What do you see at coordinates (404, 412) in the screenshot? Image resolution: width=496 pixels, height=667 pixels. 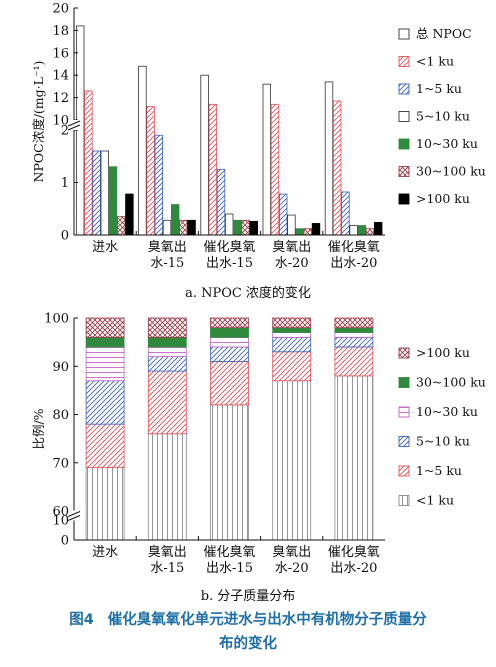 I see `legend-swatch-10-30-ku` at bounding box center [404, 412].